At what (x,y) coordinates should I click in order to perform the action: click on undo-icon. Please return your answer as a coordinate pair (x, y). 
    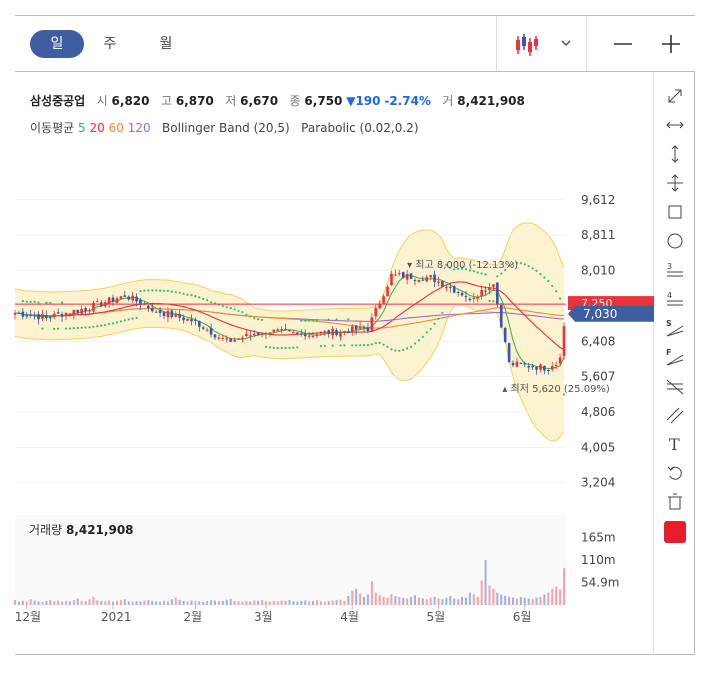
    Looking at the image, I should click on (675, 473).